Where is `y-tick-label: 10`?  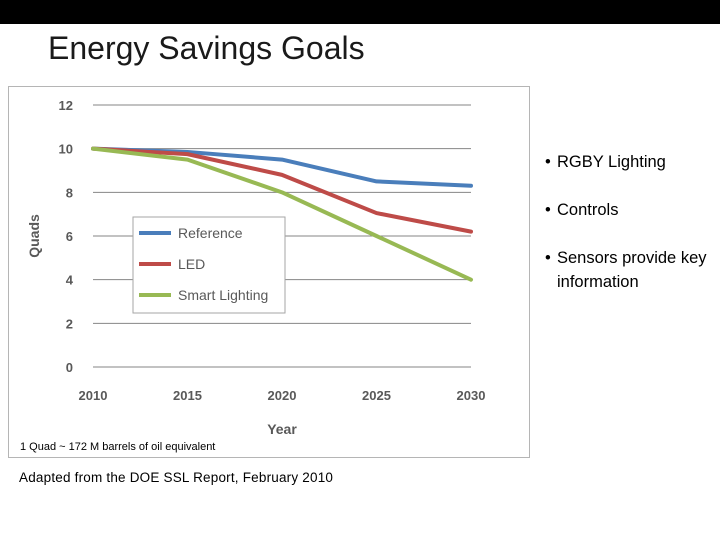 y-tick-label: 10 is located at coordinates (66, 149).